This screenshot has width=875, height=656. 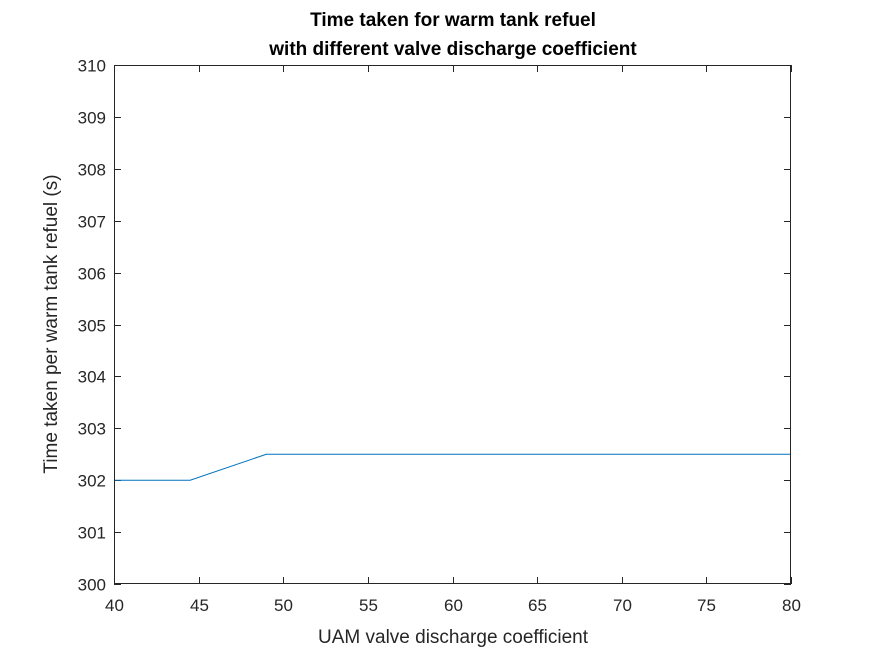 I want to click on series-group, so click(x=452, y=467).